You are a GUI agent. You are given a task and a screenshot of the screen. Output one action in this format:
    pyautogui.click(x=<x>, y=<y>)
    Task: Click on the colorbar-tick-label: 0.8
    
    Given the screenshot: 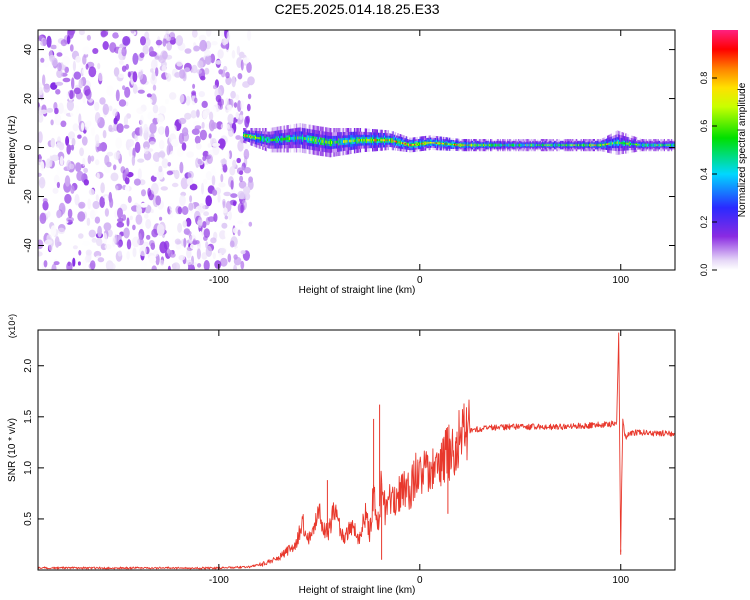 What is the action you would take?
    pyautogui.click(x=704, y=78)
    